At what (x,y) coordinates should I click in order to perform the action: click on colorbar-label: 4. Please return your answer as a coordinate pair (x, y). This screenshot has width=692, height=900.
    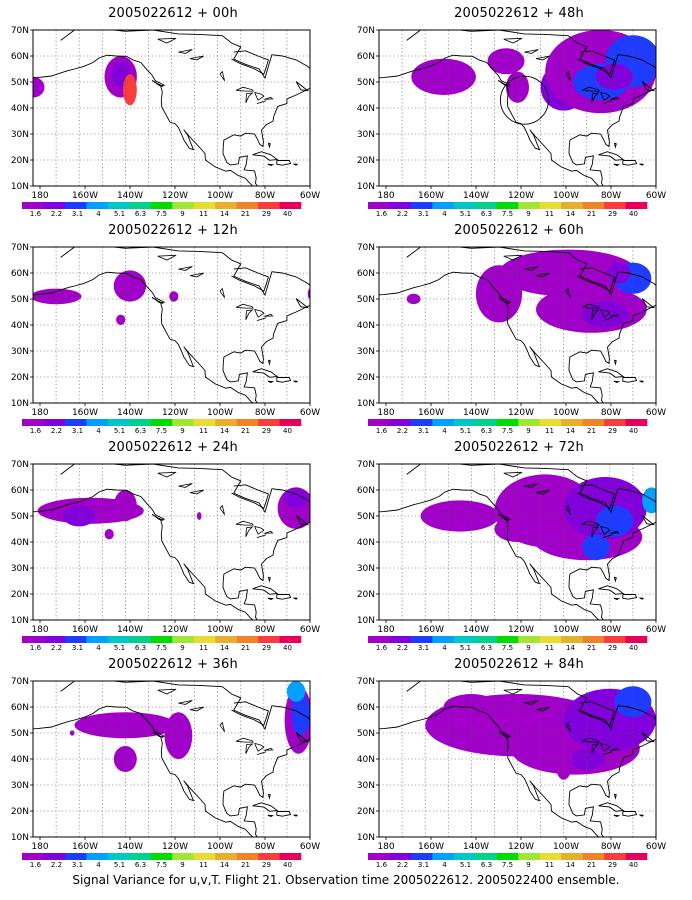
    Looking at the image, I should click on (444, 648).